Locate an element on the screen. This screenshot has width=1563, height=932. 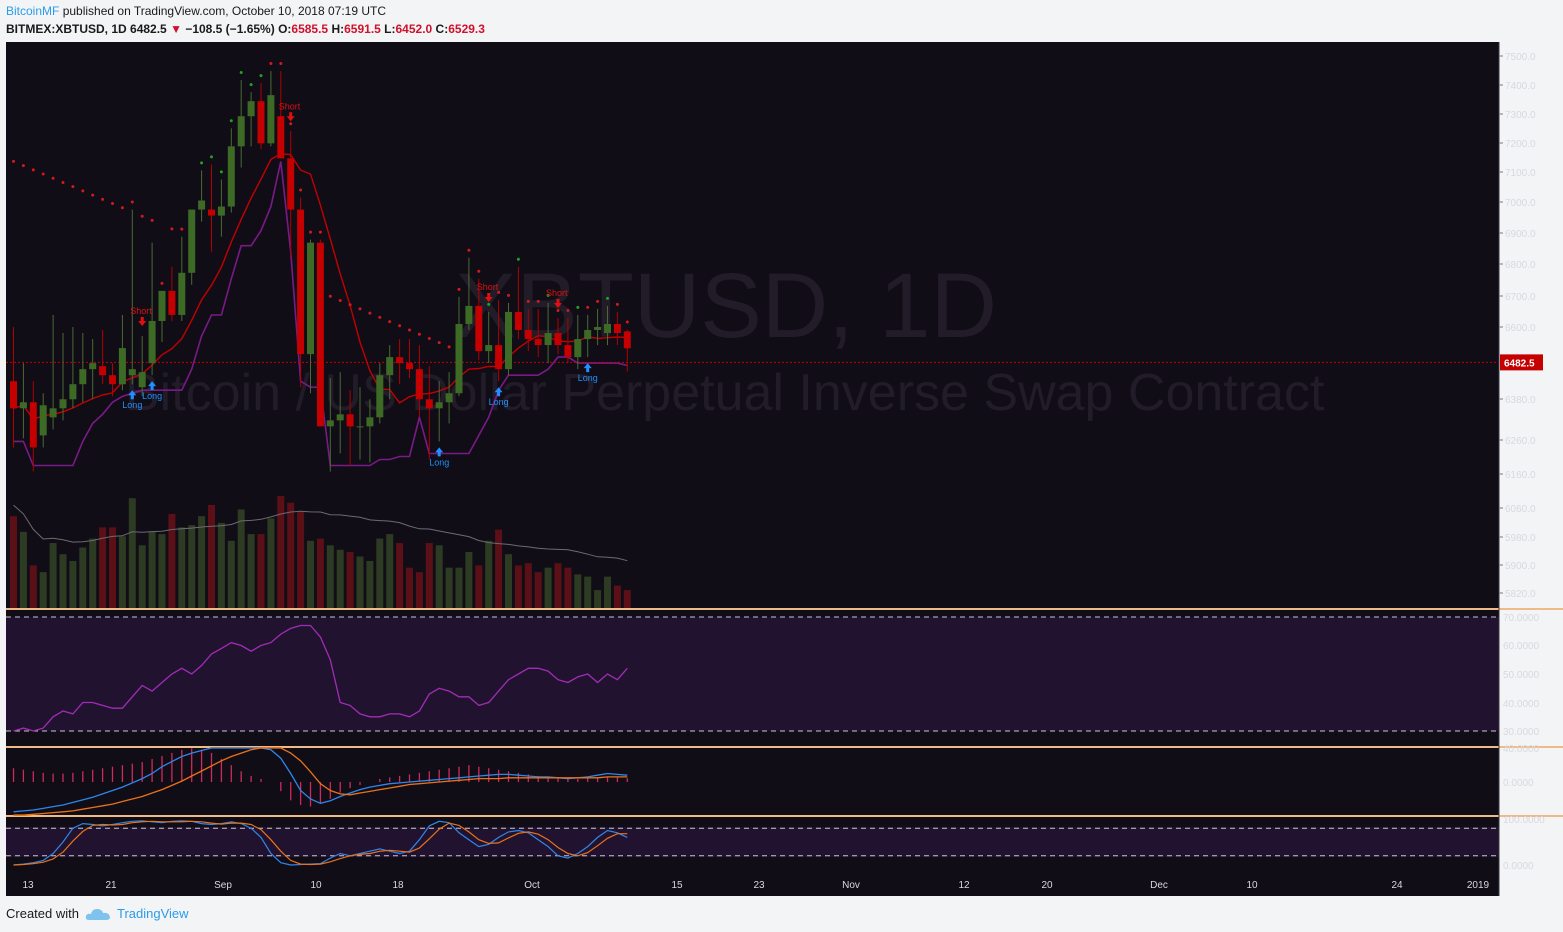
time-tick-label: 24 is located at coordinates (1397, 885).